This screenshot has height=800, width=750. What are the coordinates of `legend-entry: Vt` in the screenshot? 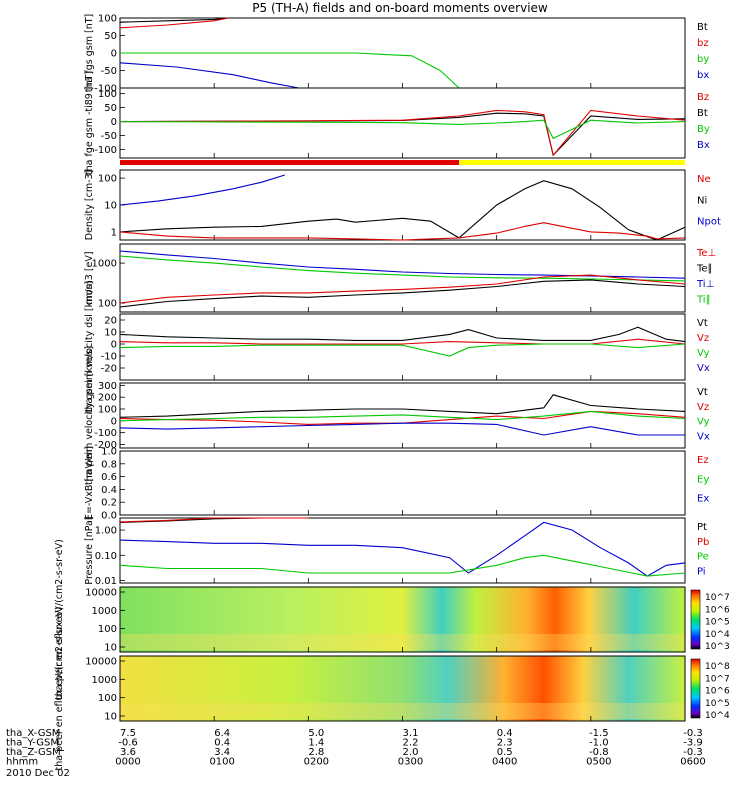 It's located at (702, 323).